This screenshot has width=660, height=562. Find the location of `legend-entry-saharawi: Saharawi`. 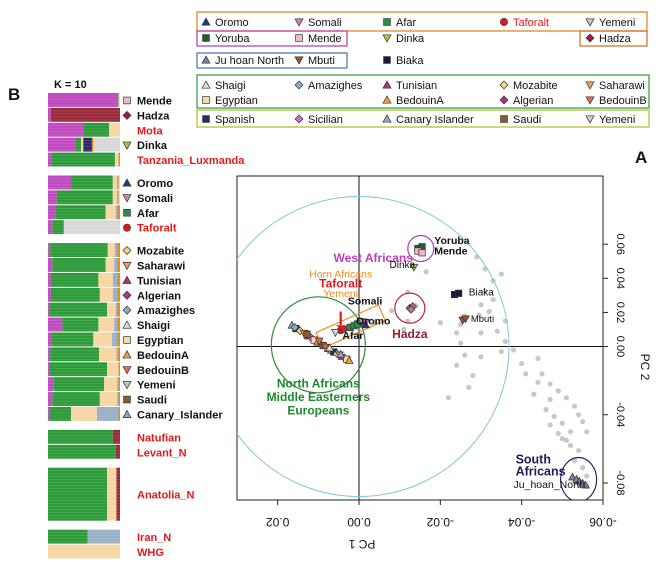

legend-entry-saharawi: Saharawi is located at coordinates (615, 86).